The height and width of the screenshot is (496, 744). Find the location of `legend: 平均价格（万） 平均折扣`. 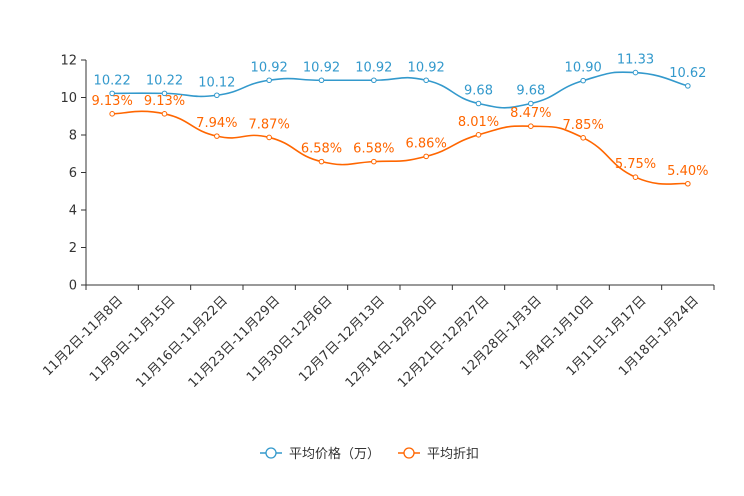

legend: 平均价格（万） 平均折扣 is located at coordinates (369, 454).